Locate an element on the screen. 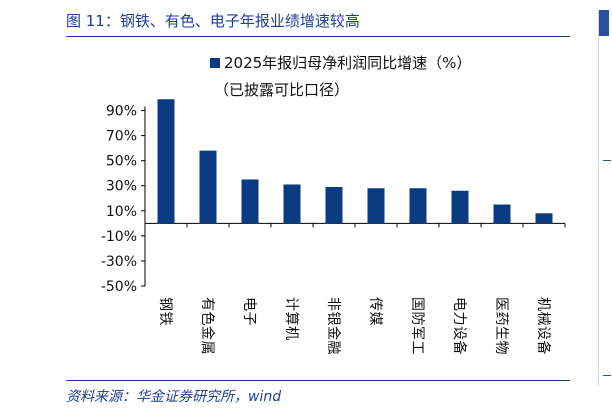  y-tick-label: 50% is located at coordinates (121, 162).